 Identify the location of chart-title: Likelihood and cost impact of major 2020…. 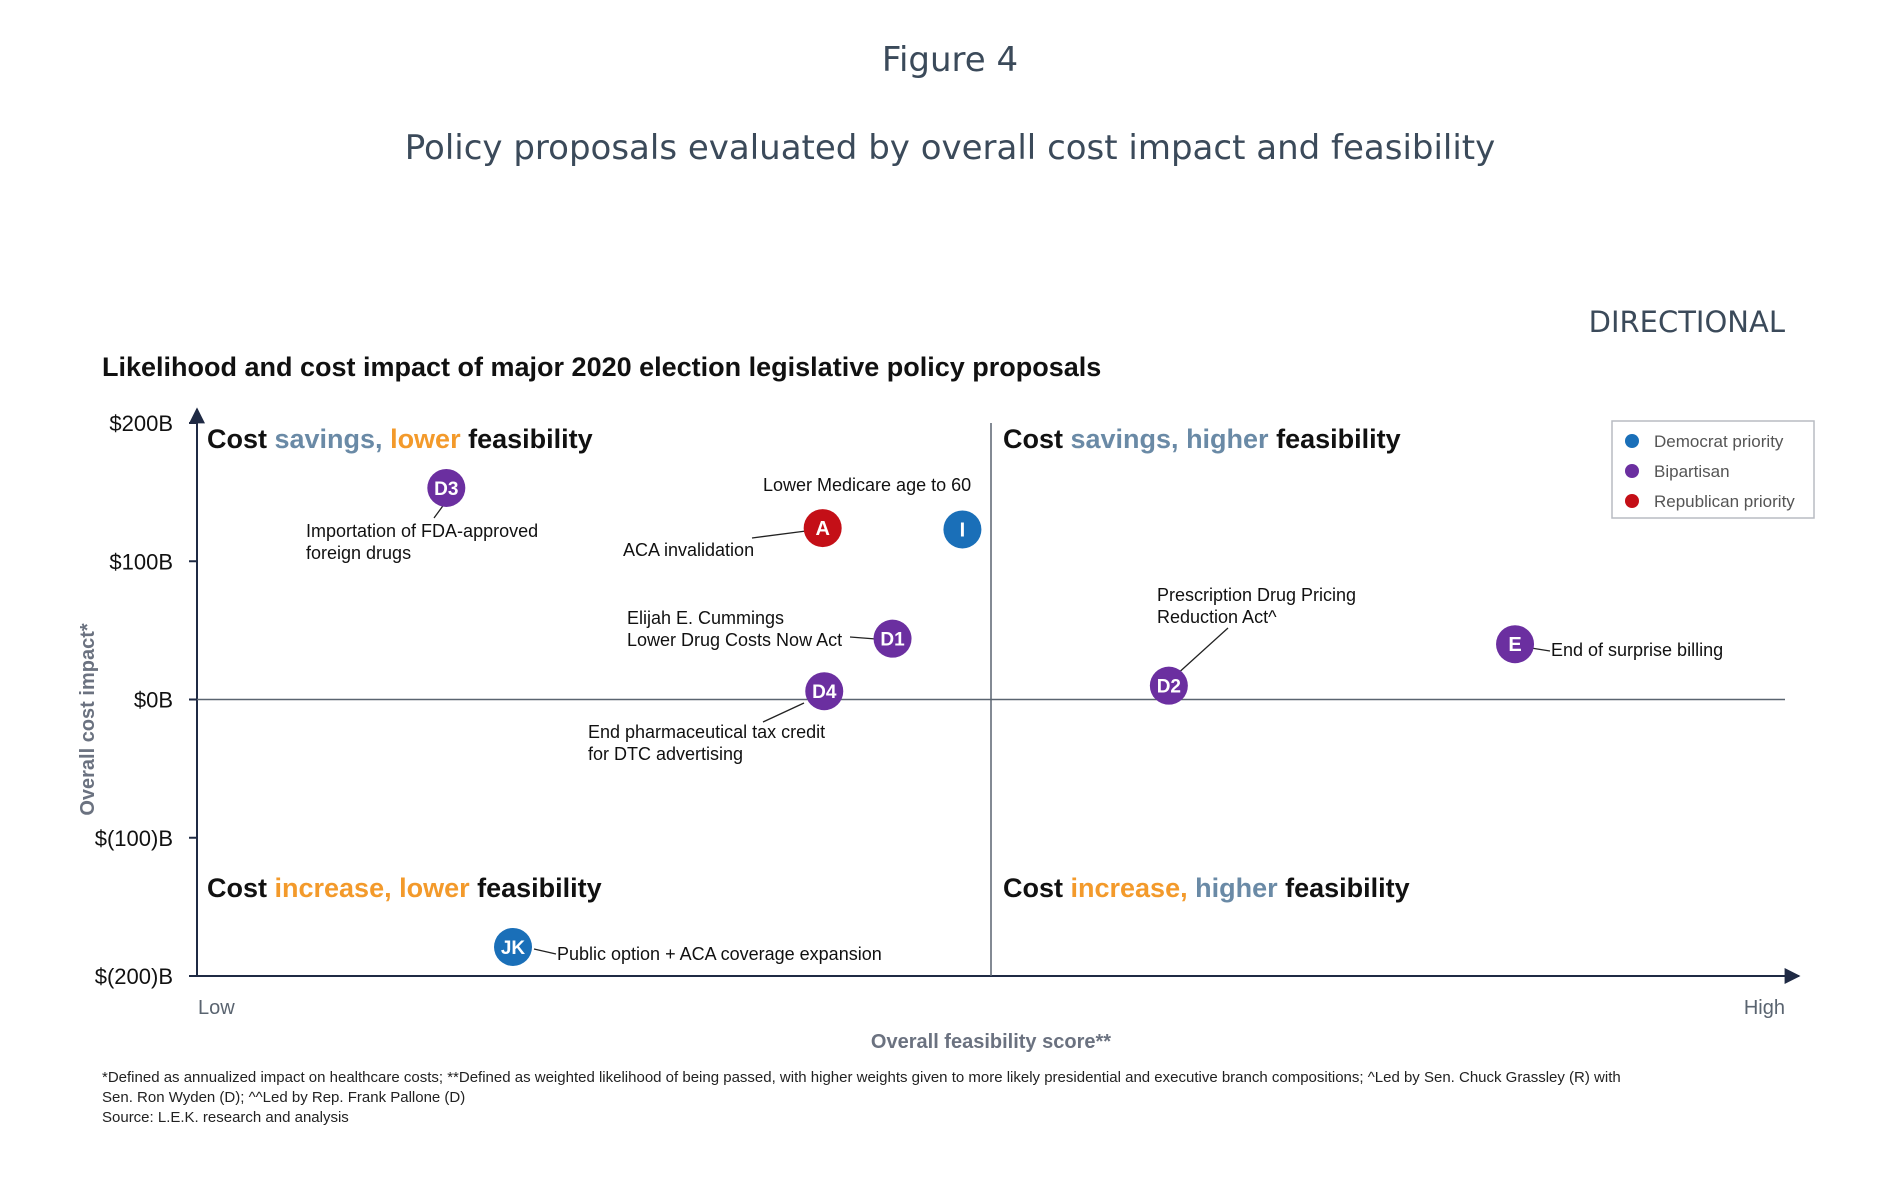
(602, 367).